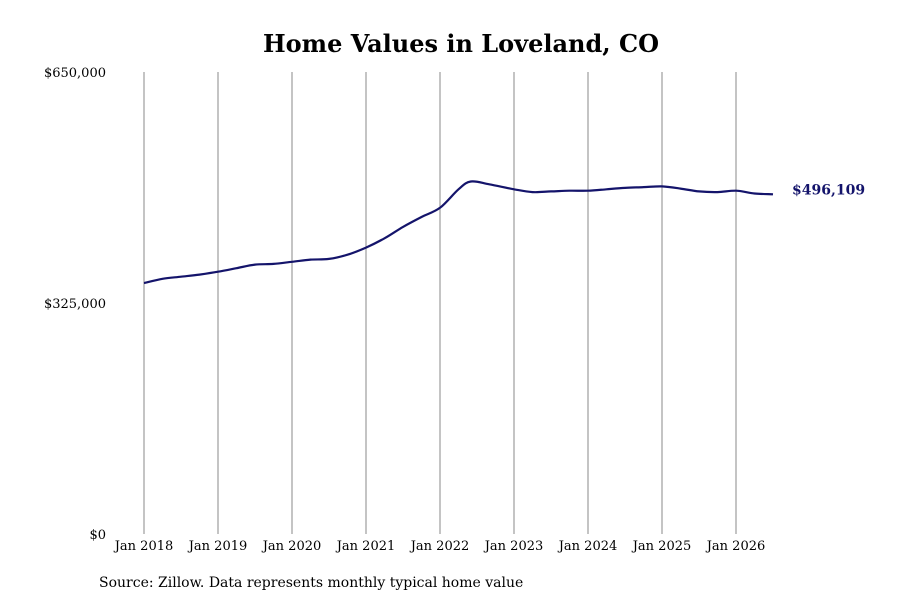 This screenshot has width=900, height=600. What do you see at coordinates (735, 546) in the screenshot?
I see `x-tick-label: Jan 2026` at bounding box center [735, 546].